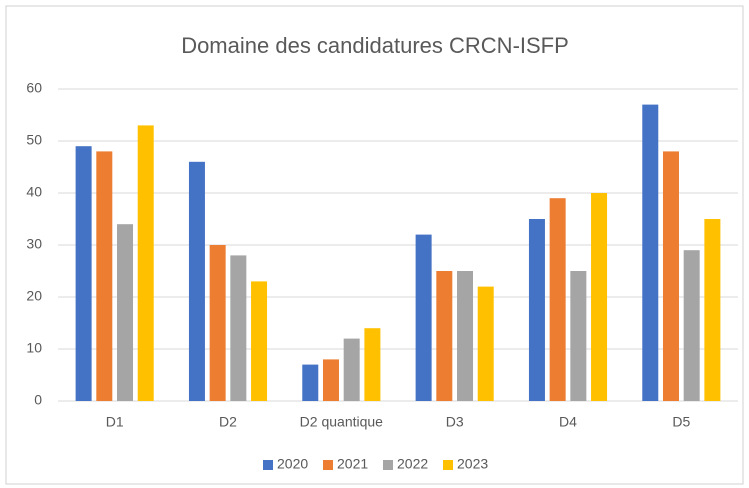 The width and height of the screenshot is (749, 488). I want to click on legend-label: 2020, so click(292, 464).